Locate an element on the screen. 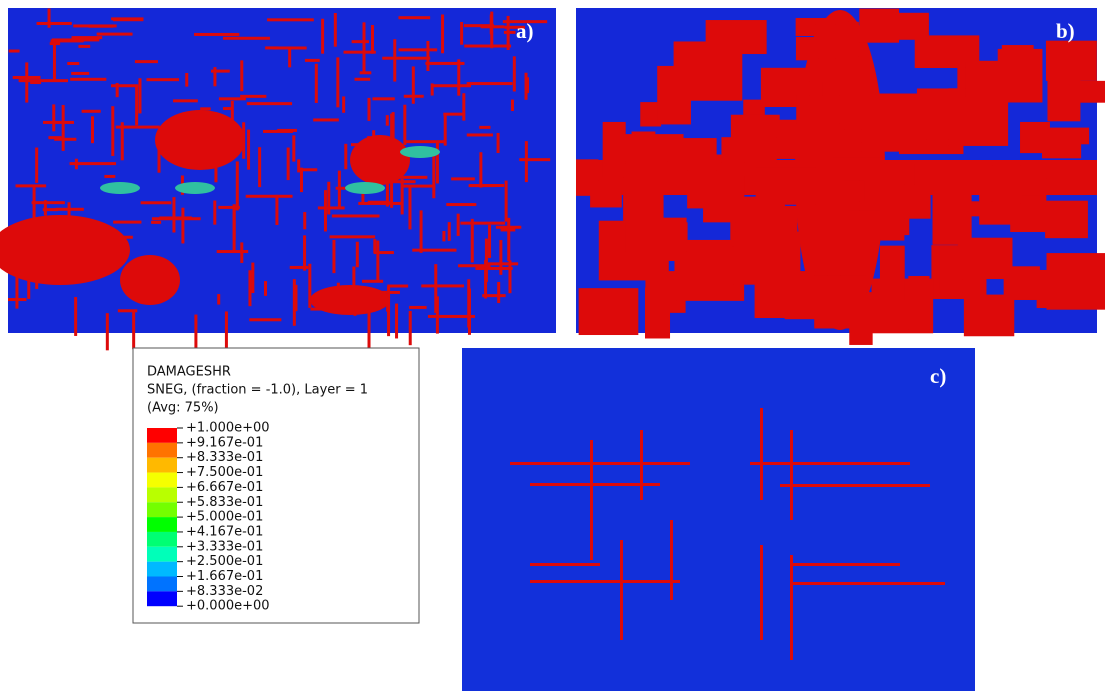 This screenshot has width=1105, height=691. legend-label: +8.333e-02 is located at coordinates (224, 591).